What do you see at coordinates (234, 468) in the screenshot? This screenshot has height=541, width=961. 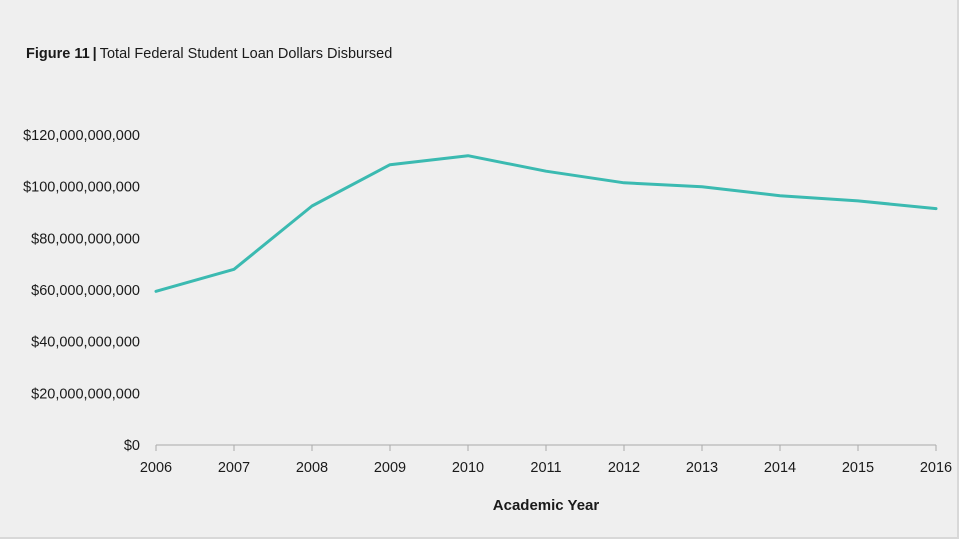 I see `x-tick-label: 2007` at bounding box center [234, 468].